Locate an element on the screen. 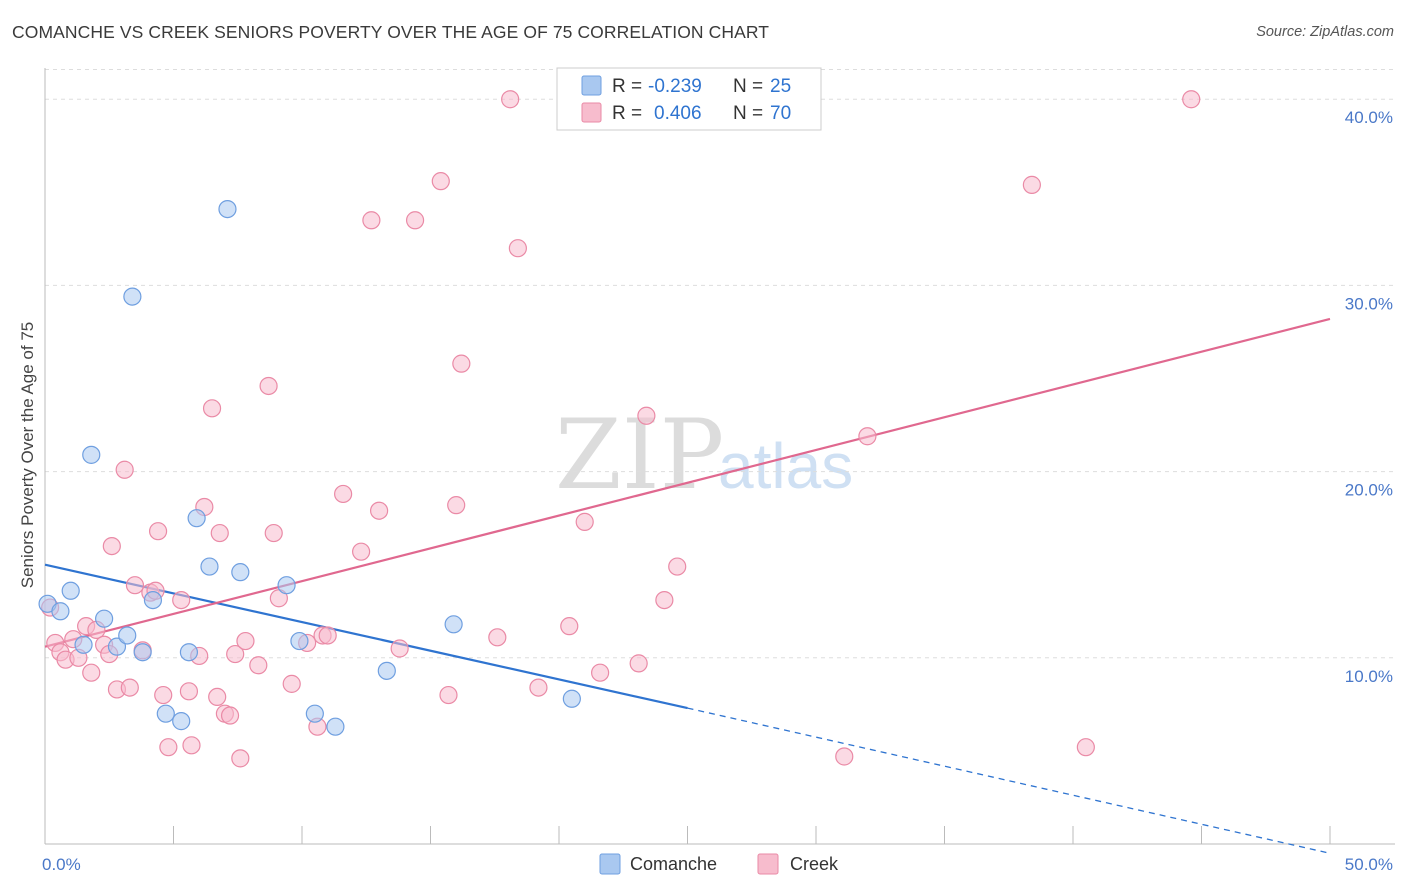 Image resolution: width=1406 pixels, height=892 pixels. y-axis-title: Seniors Poverty Over the Age of 75 is located at coordinates (27, 455).